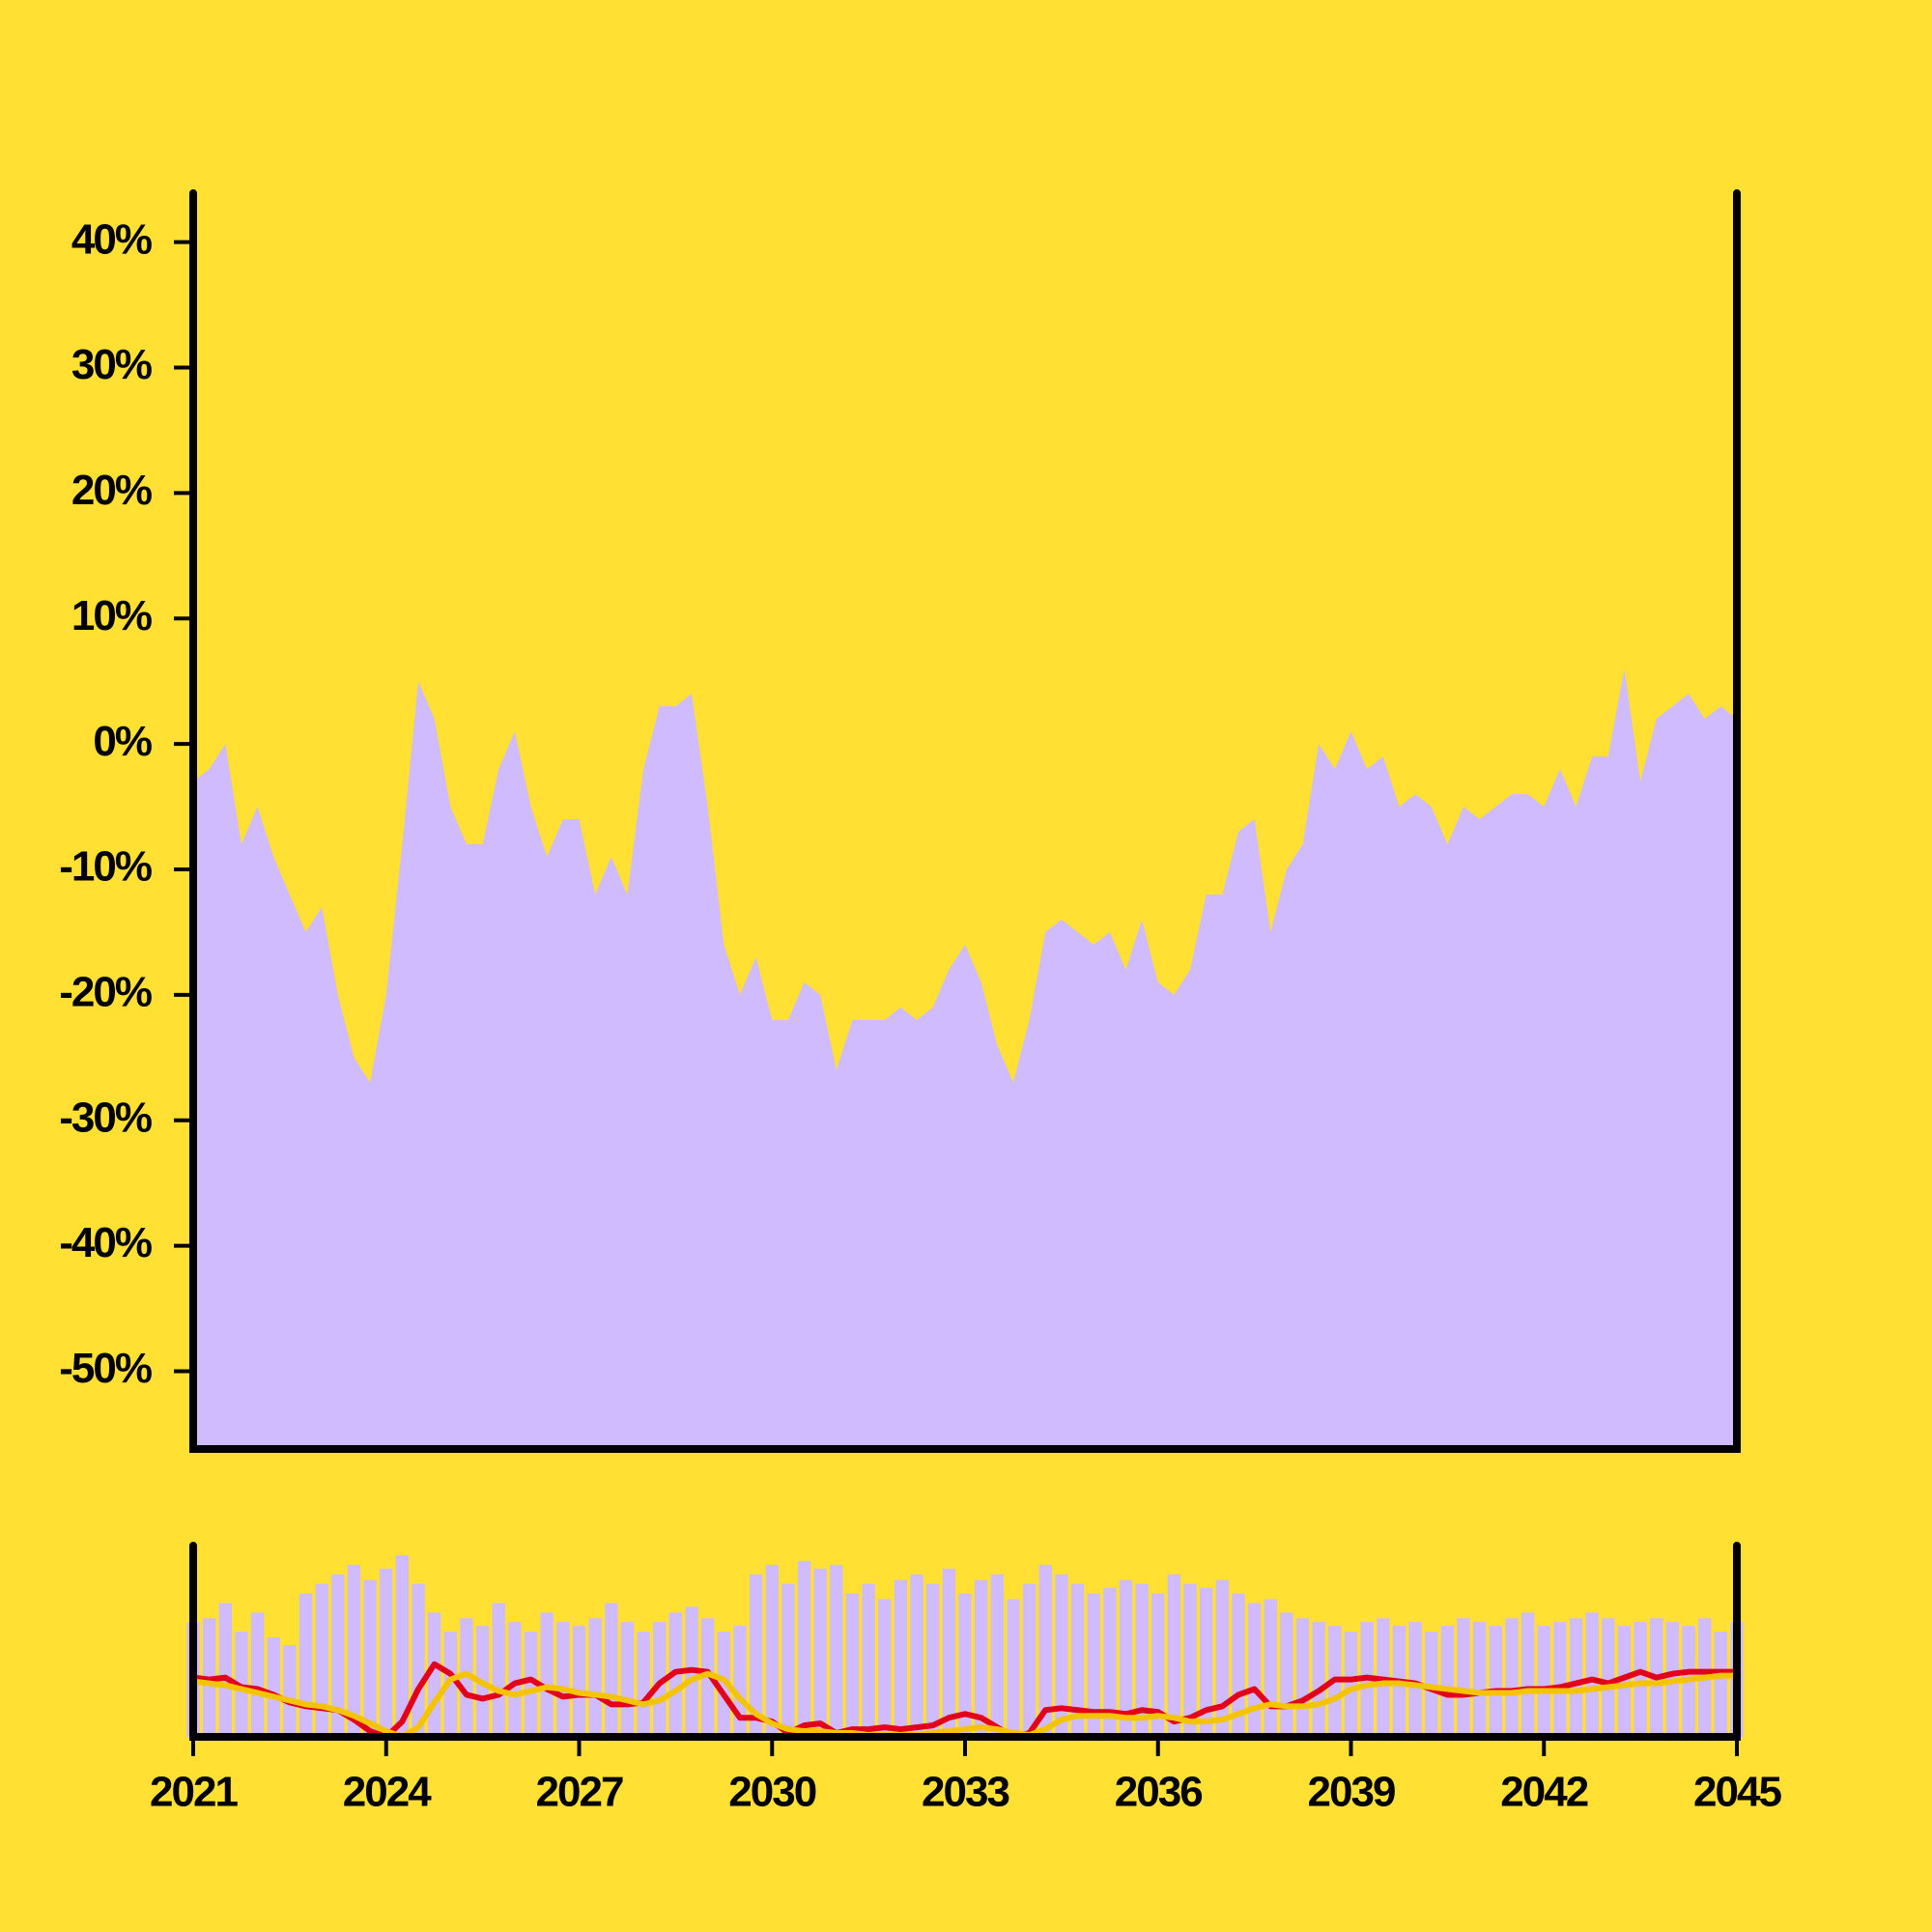  I want to click on x-tick-label: 2021, so click(194, 1792).